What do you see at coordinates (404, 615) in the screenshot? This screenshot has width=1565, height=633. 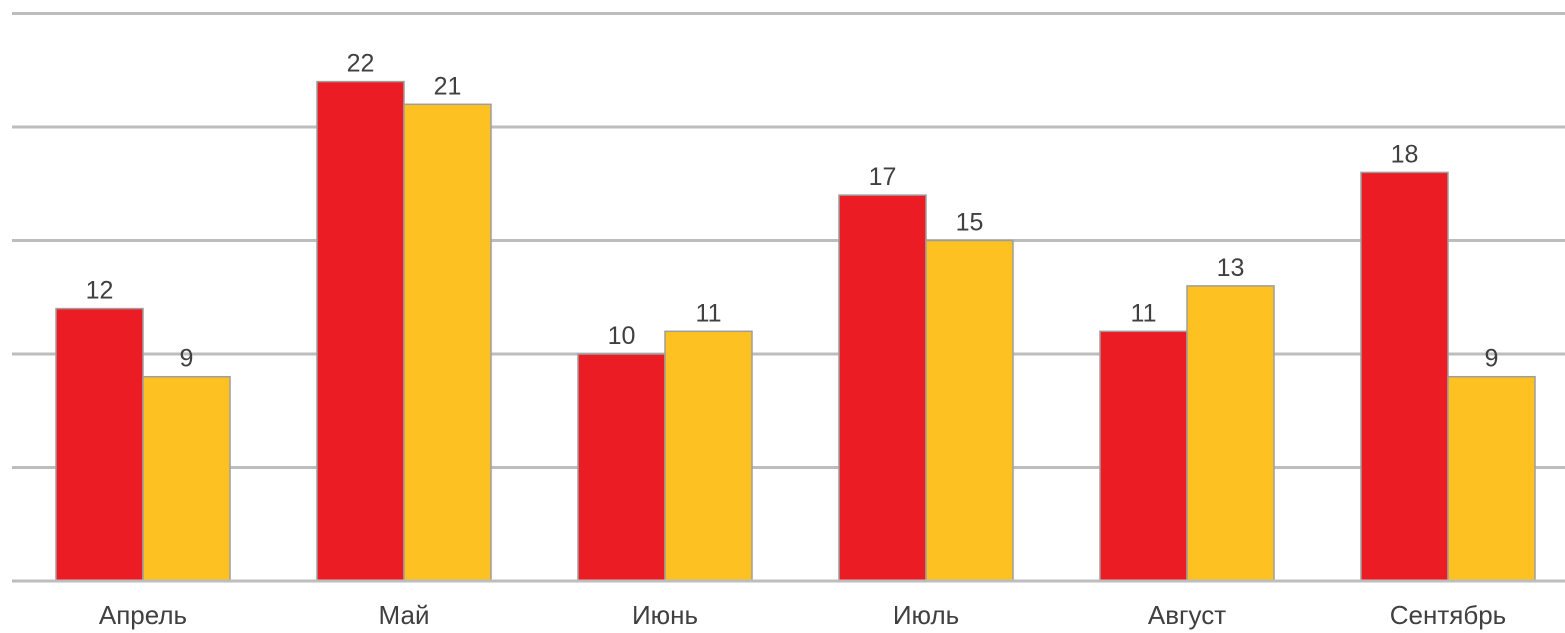 I see `x-tick-label-2: Май` at bounding box center [404, 615].